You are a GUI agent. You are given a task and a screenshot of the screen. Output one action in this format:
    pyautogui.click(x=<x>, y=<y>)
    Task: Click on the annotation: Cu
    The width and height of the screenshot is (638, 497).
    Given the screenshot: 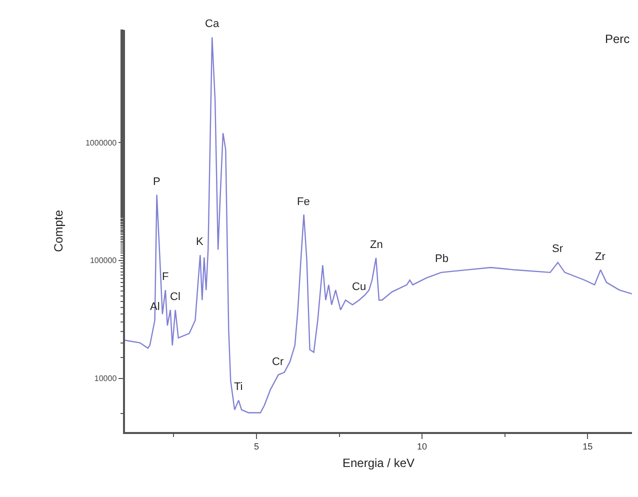 What is the action you would take?
    pyautogui.click(x=359, y=287)
    